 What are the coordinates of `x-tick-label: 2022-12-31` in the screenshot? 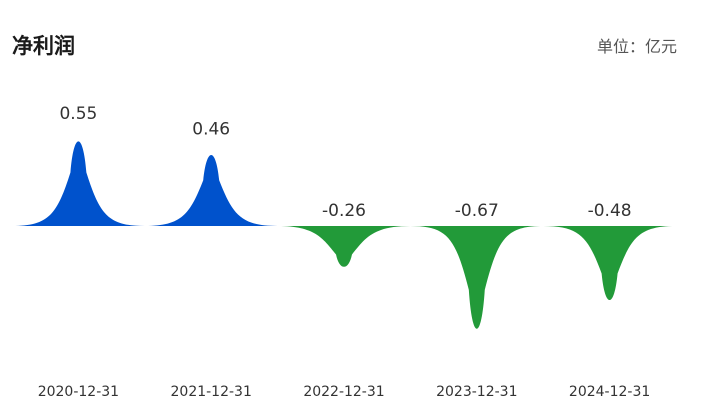 It's located at (343, 392).